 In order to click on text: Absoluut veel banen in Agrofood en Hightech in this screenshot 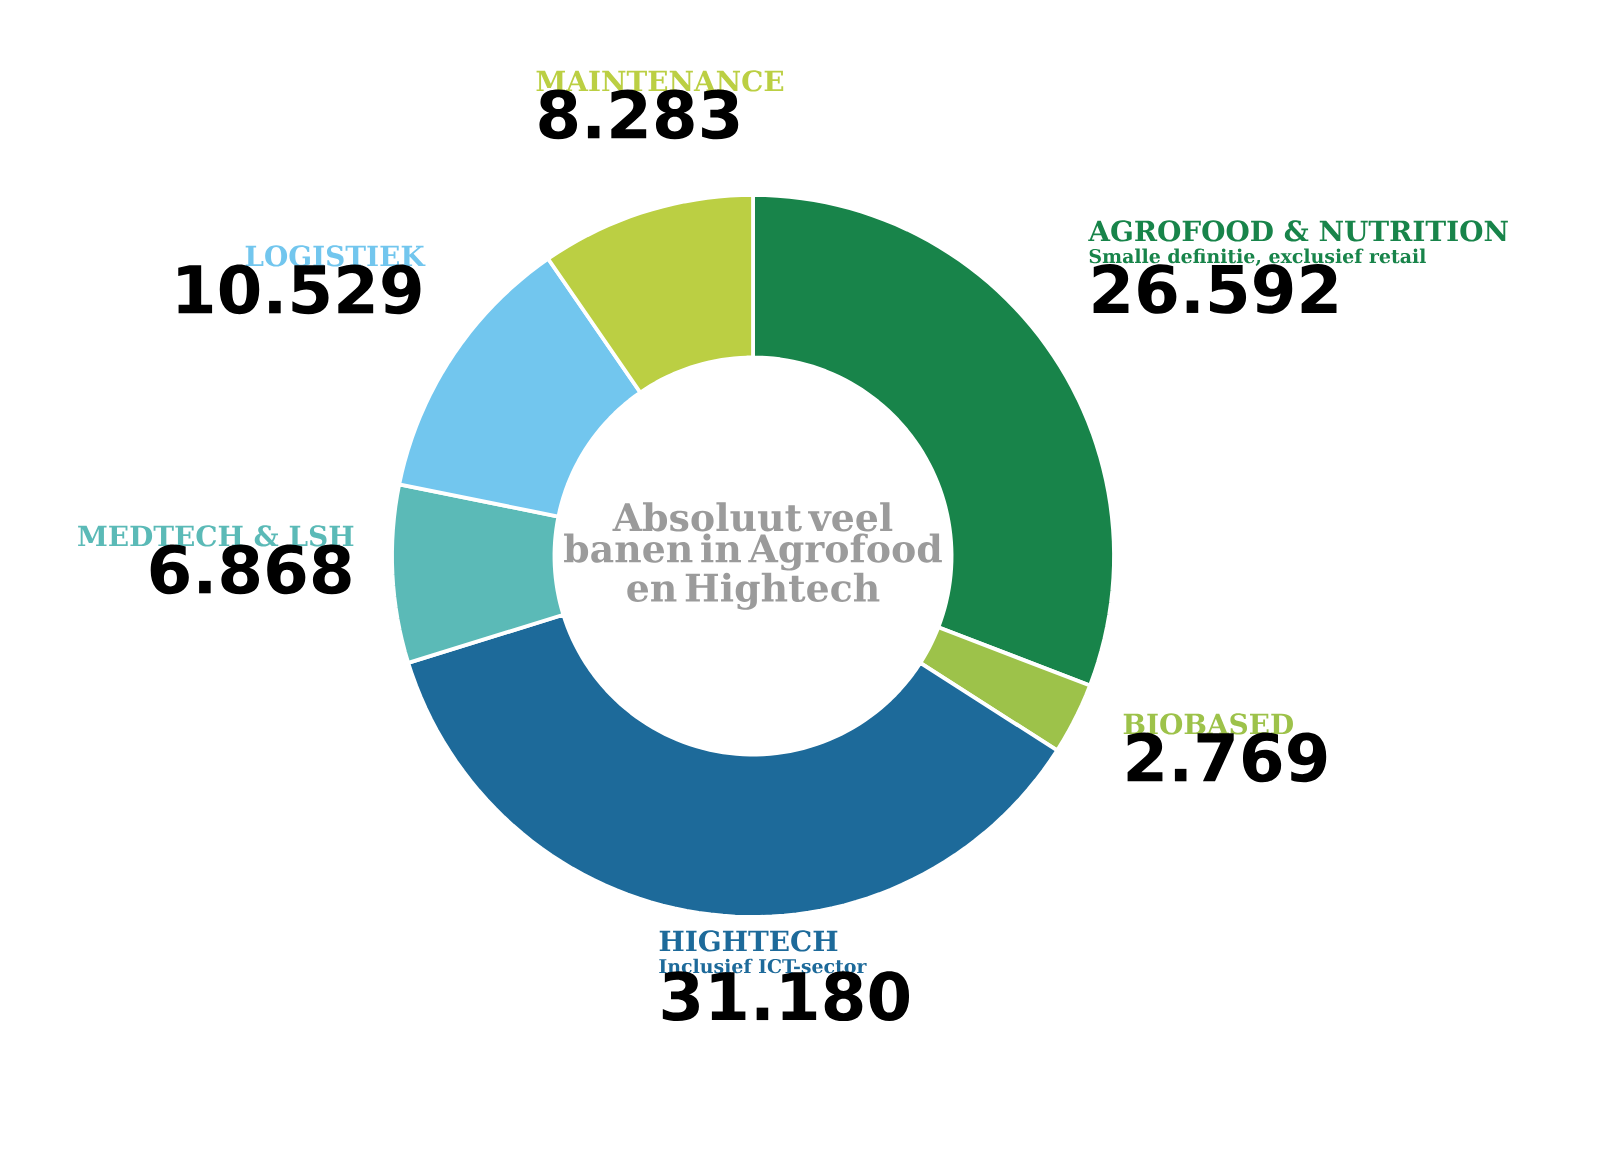, I will do `click(753, 556)`.